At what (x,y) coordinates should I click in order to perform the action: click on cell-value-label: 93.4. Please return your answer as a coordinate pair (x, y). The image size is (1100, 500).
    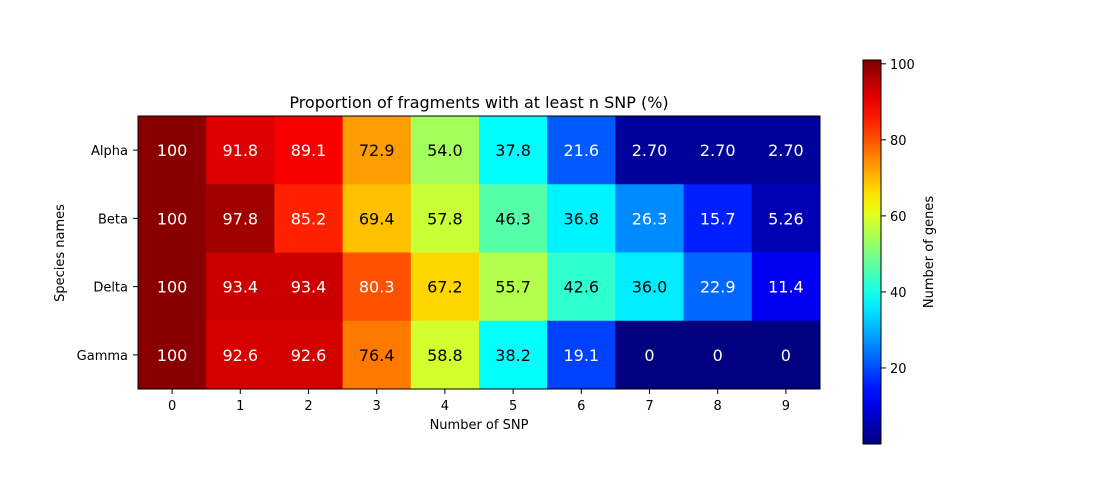
    Looking at the image, I should click on (240, 287).